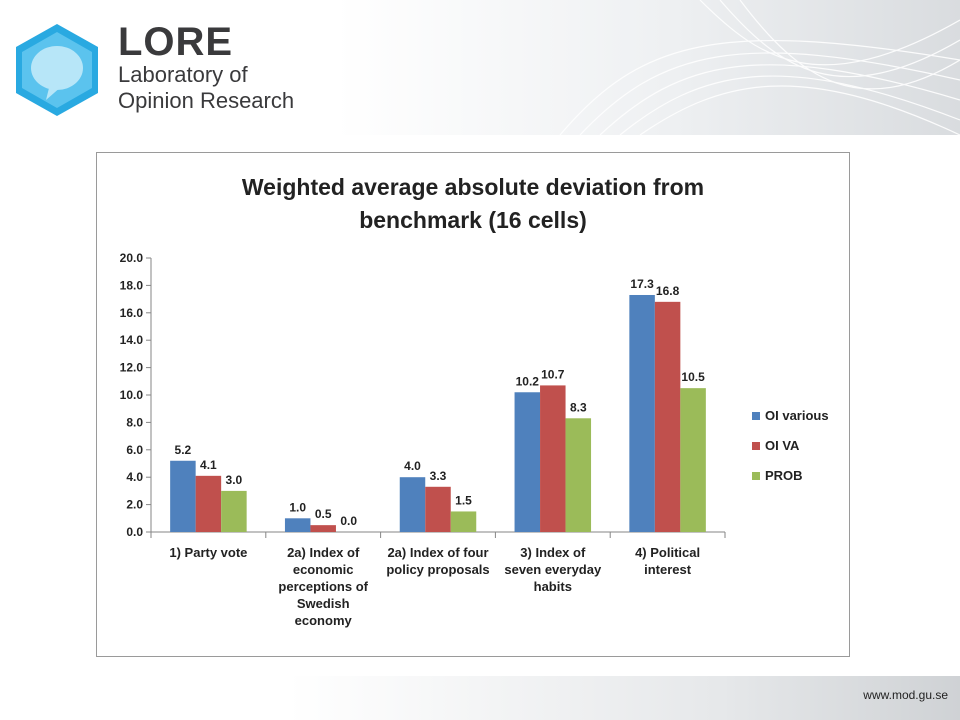 This screenshot has height=720, width=960. I want to click on data-label: 1.0, so click(297, 507).